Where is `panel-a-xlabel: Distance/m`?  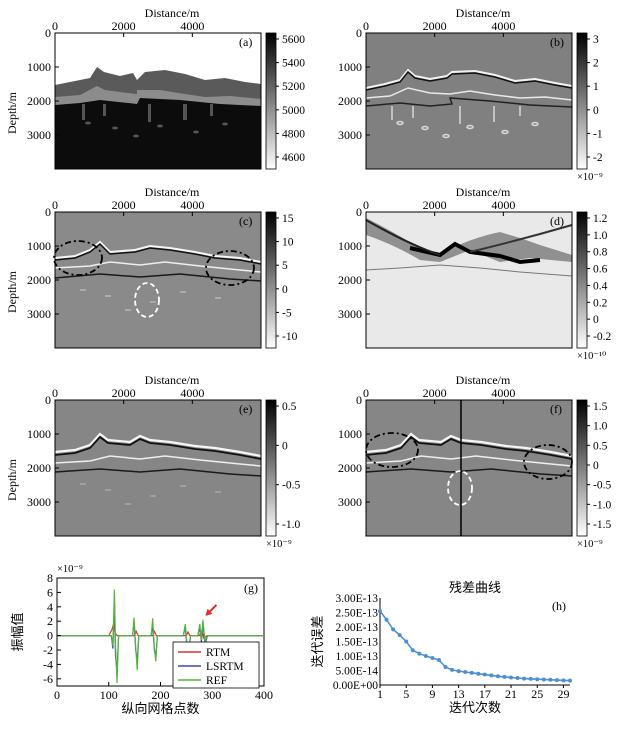 panel-a-xlabel: Distance/m is located at coordinates (172, 13).